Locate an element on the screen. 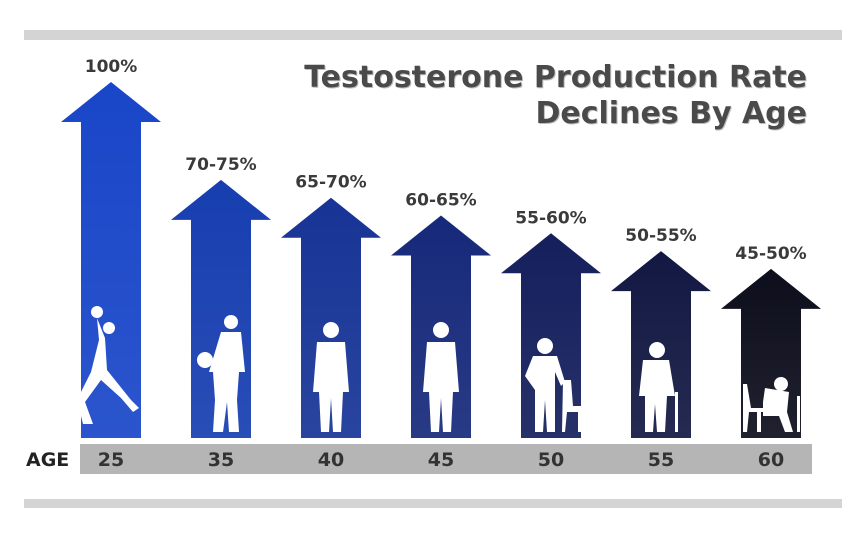  age-tick-45: 45 is located at coordinates (441, 460).